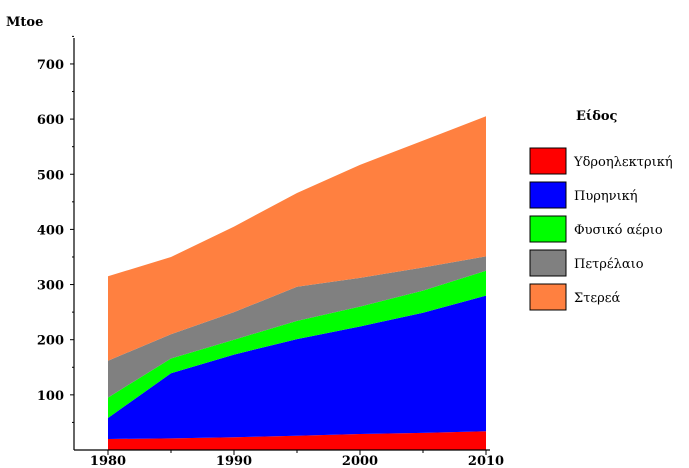 The width and height of the screenshot is (689, 468). What do you see at coordinates (606, 196) in the screenshot?
I see `legend-label: Πυρηνική` at bounding box center [606, 196].